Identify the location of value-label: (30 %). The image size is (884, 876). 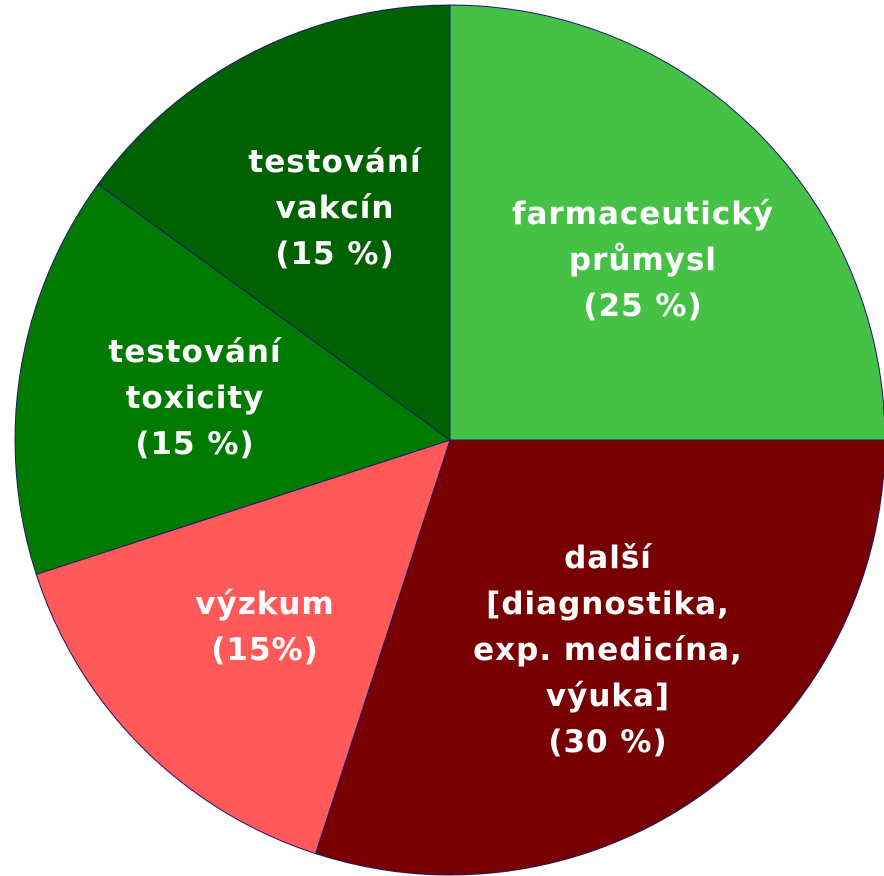
(608, 742).